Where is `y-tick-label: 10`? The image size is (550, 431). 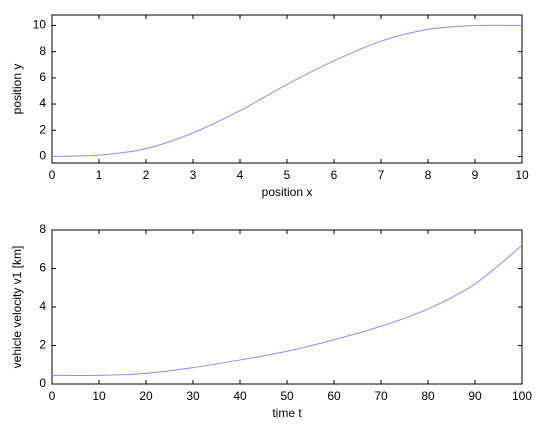
y-tick-label: 10 is located at coordinates (40, 25).